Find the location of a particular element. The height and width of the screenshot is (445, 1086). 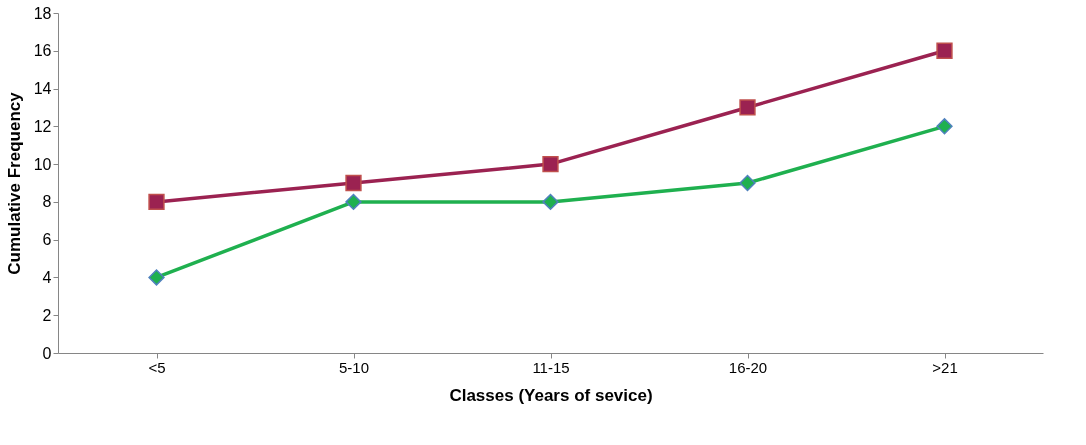

y-tick-label: 18 is located at coordinates (42, 13).